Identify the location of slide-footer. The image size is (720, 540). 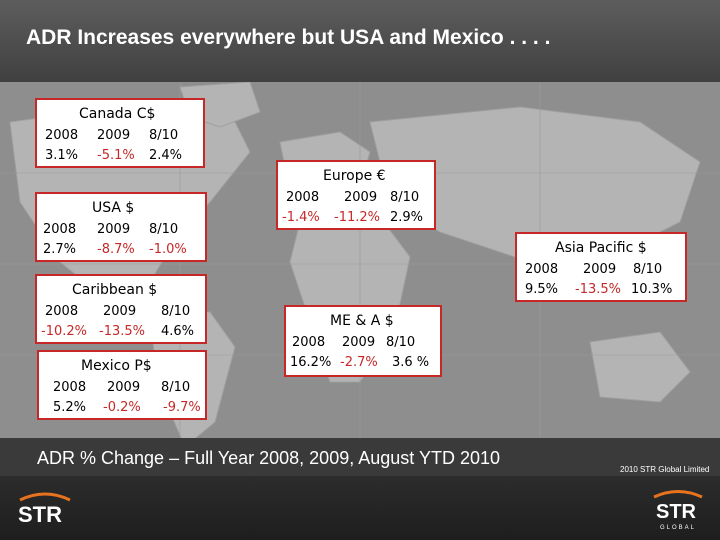
(360, 508).